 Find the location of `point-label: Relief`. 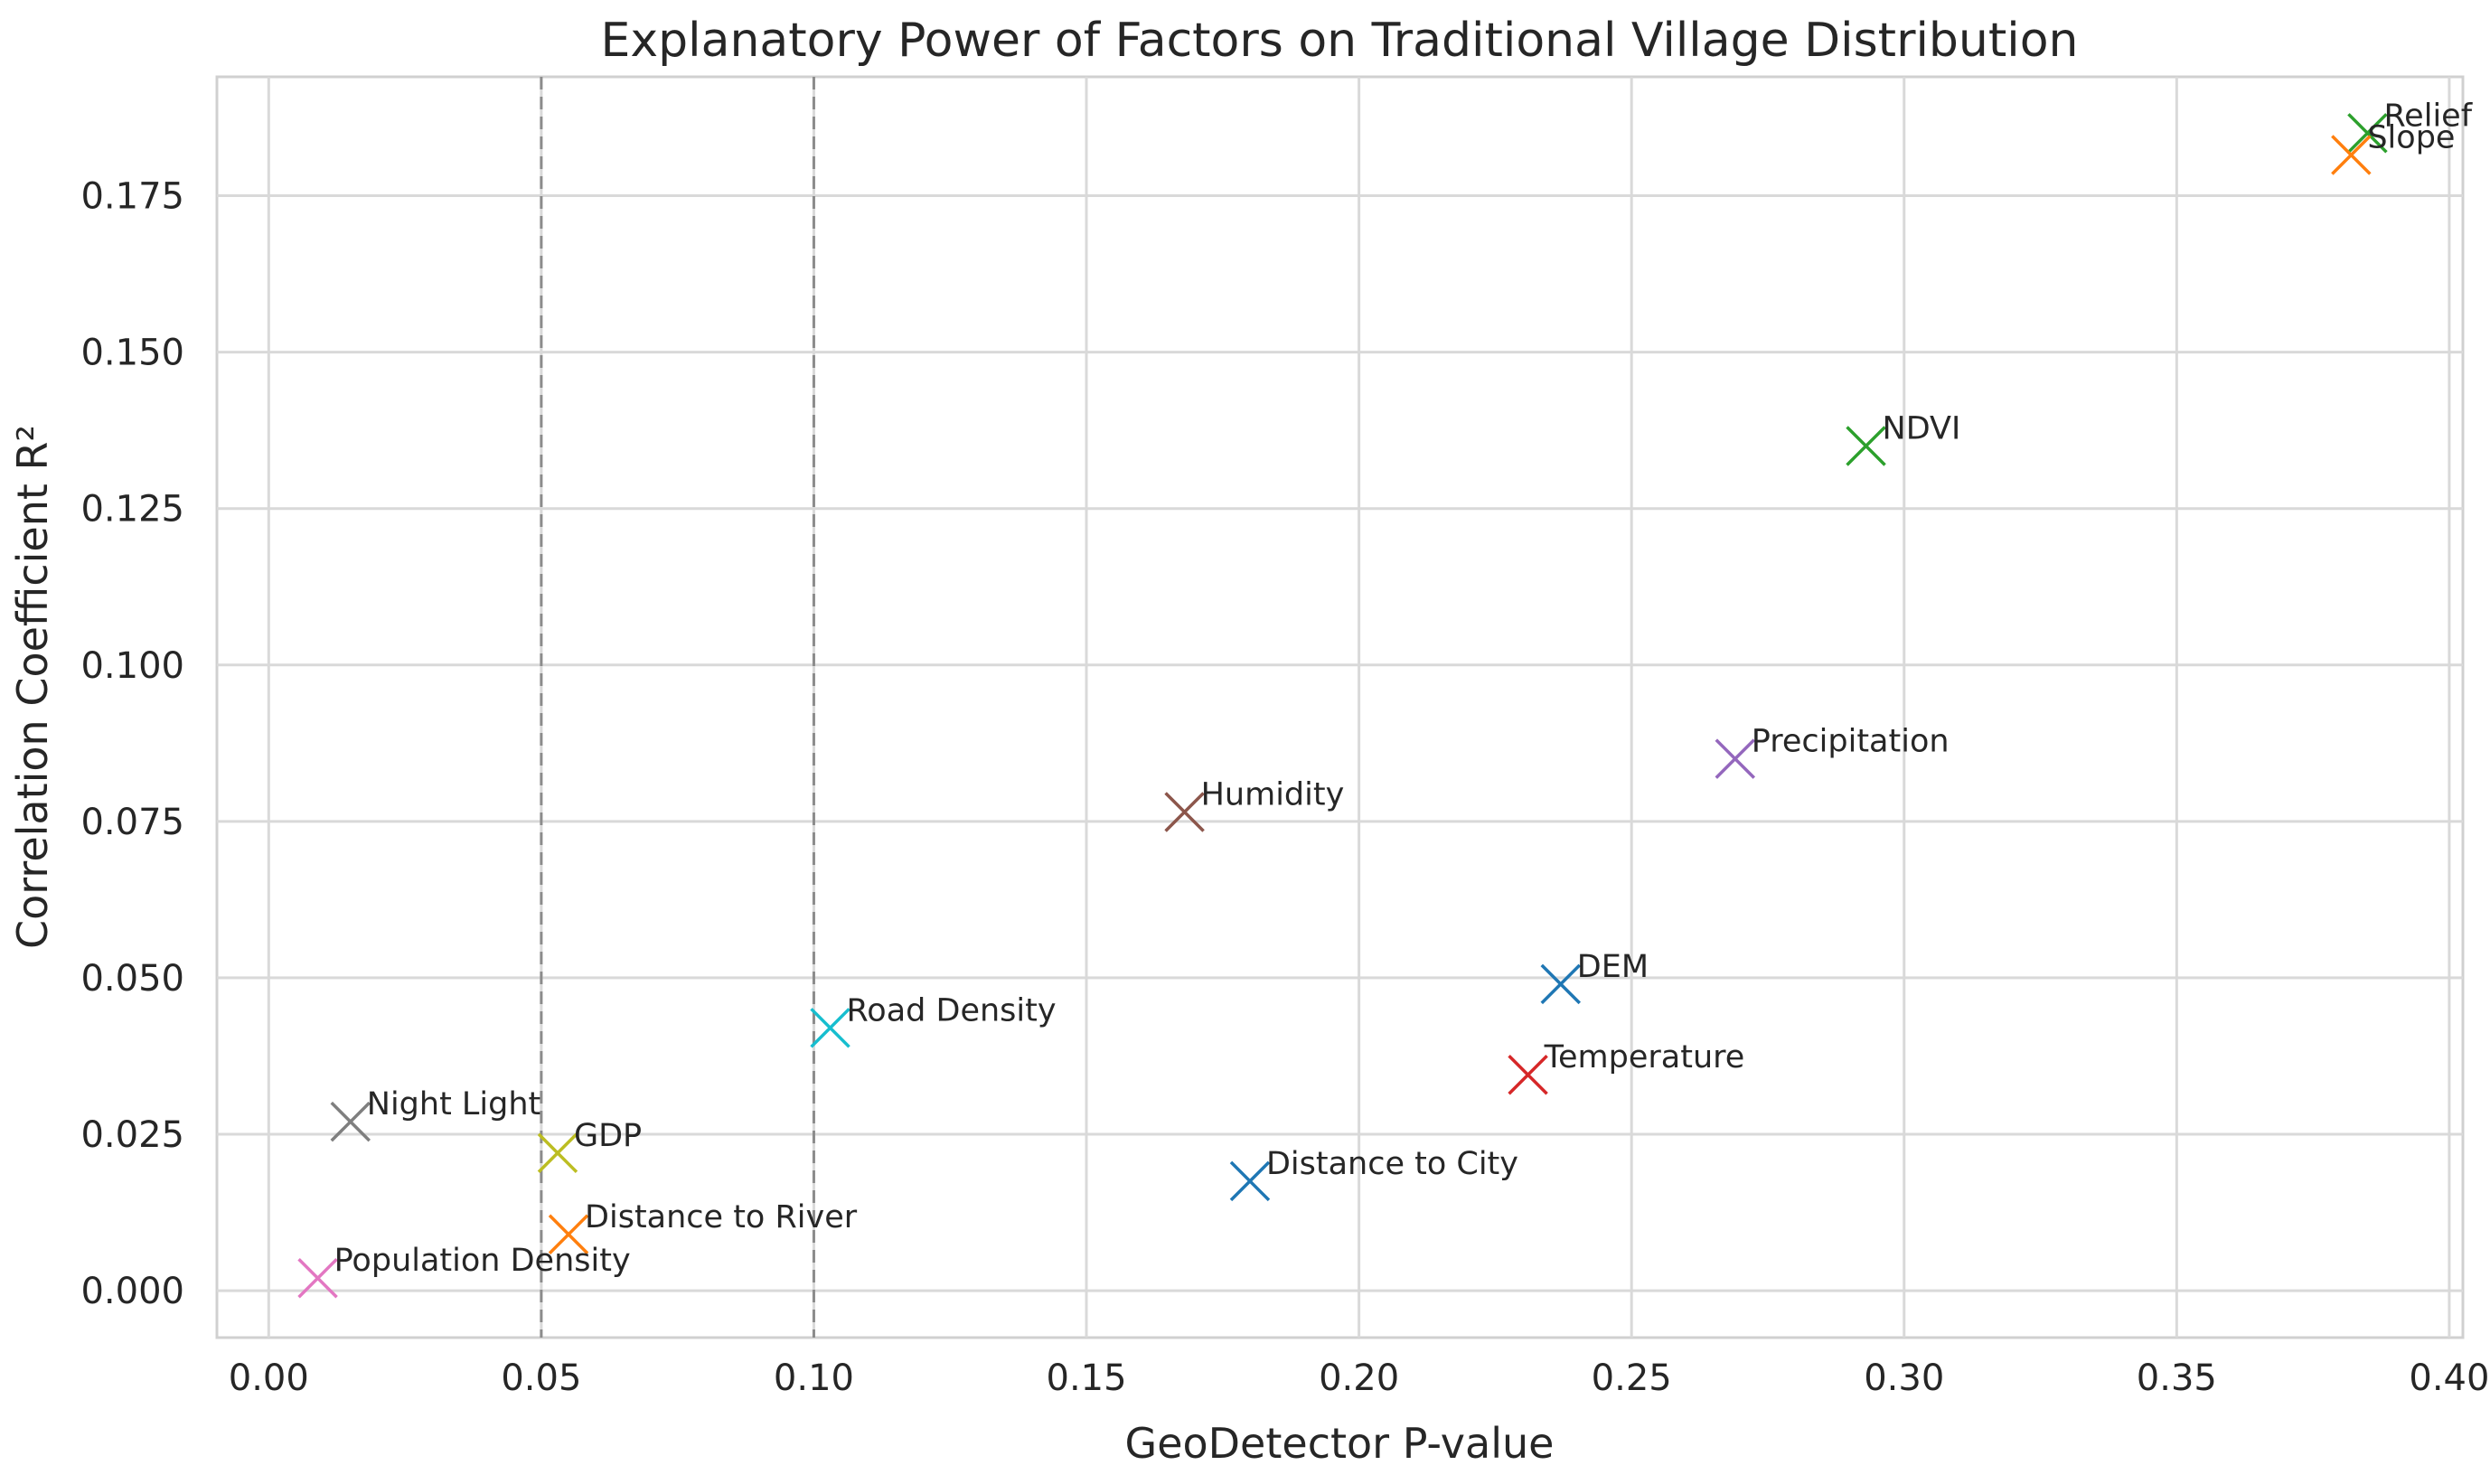

point-label: Relief is located at coordinates (2427, 116).